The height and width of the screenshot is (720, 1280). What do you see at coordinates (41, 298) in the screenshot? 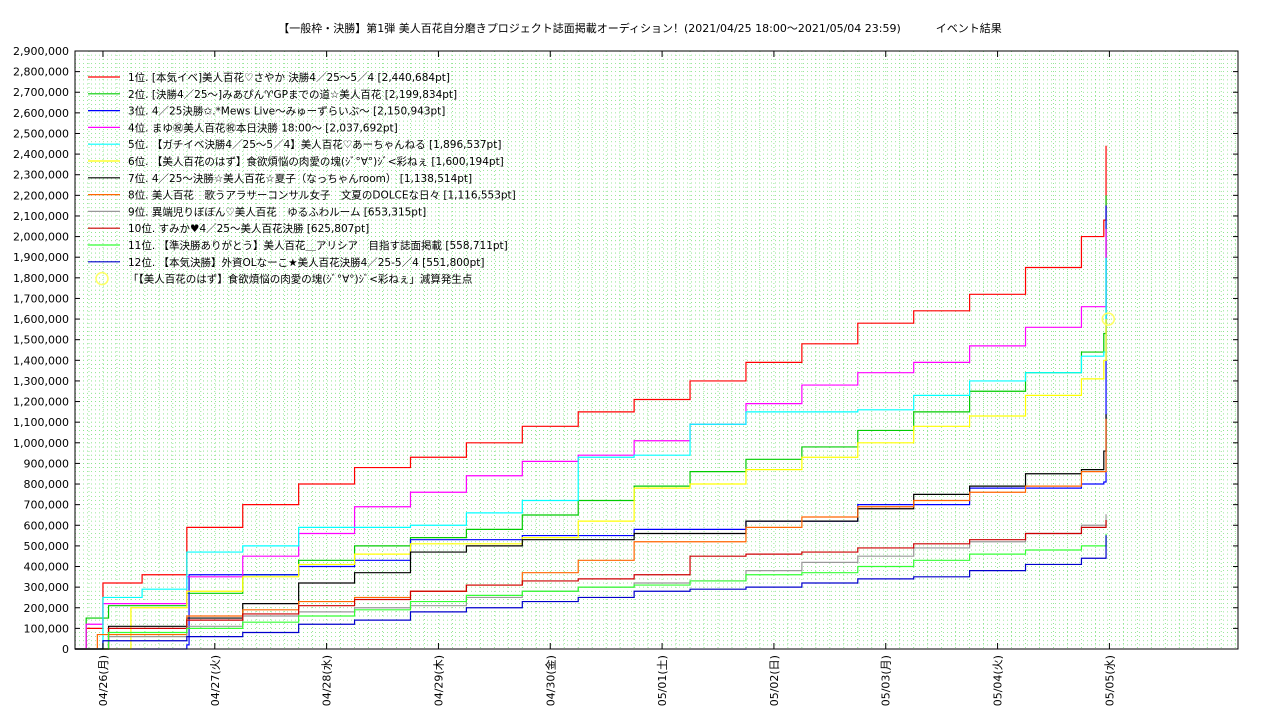
I see `y-tick-label: 1,700,000` at bounding box center [41, 298].